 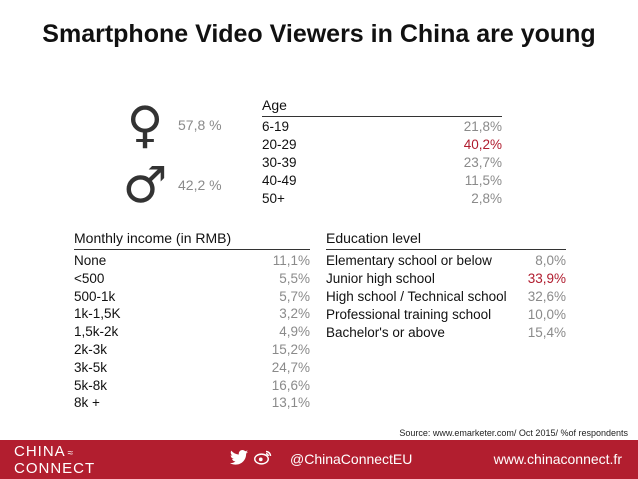 What do you see at coordinates (96, 332) in the screenshot?
I see `income-label: 1,5k-2k` at bounding box center [96, 332].